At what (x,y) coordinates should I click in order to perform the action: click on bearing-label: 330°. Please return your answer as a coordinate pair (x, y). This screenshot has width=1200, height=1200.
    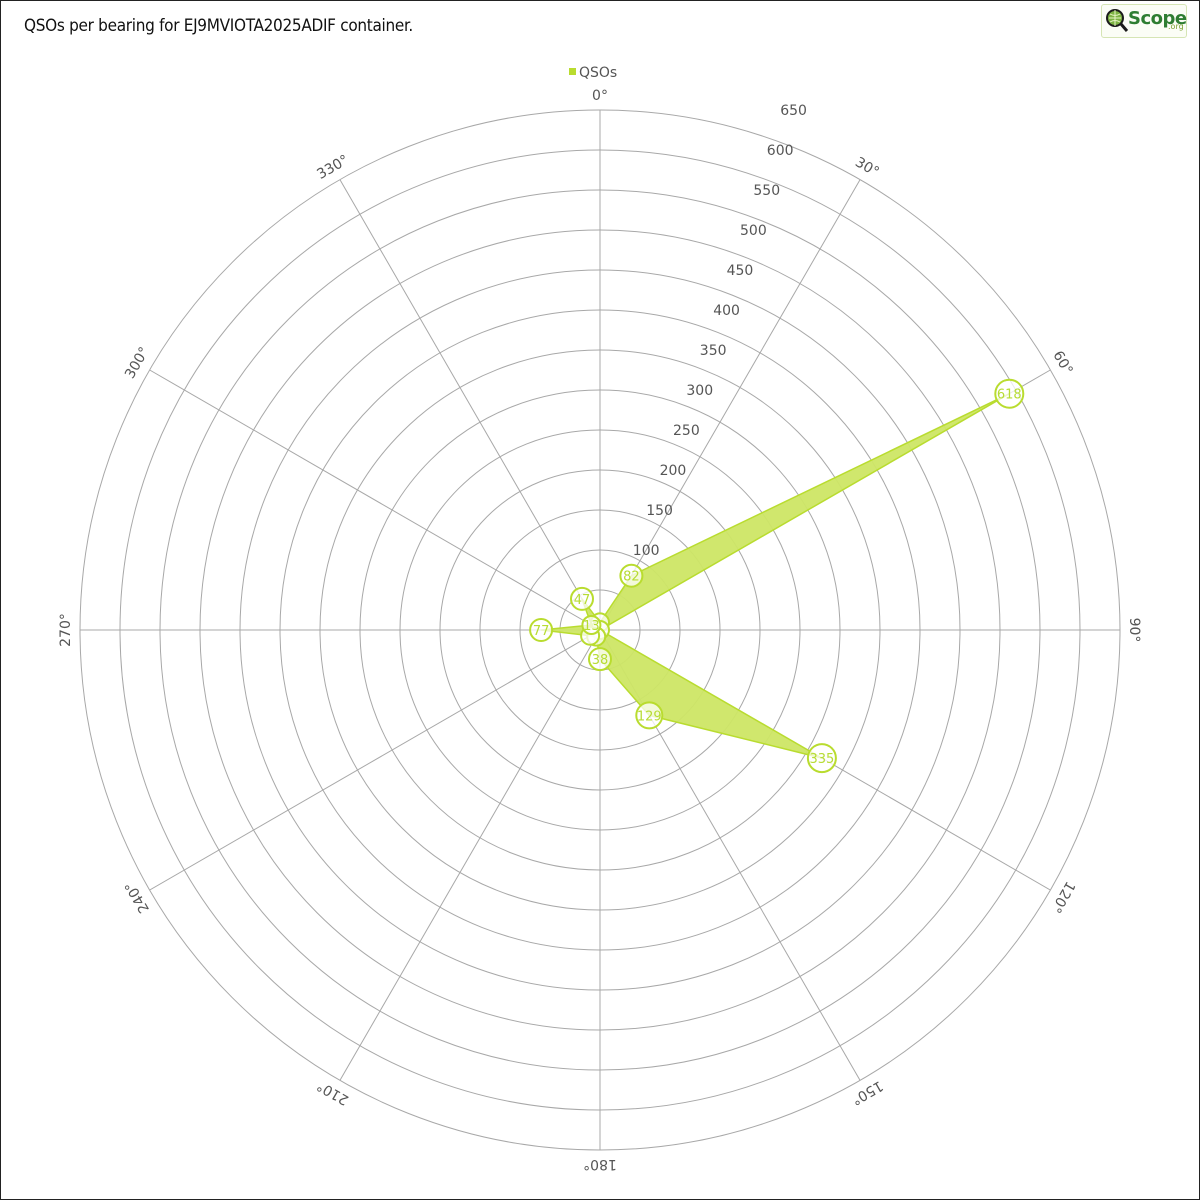
    Looking at the image, I should click on (332, 167).